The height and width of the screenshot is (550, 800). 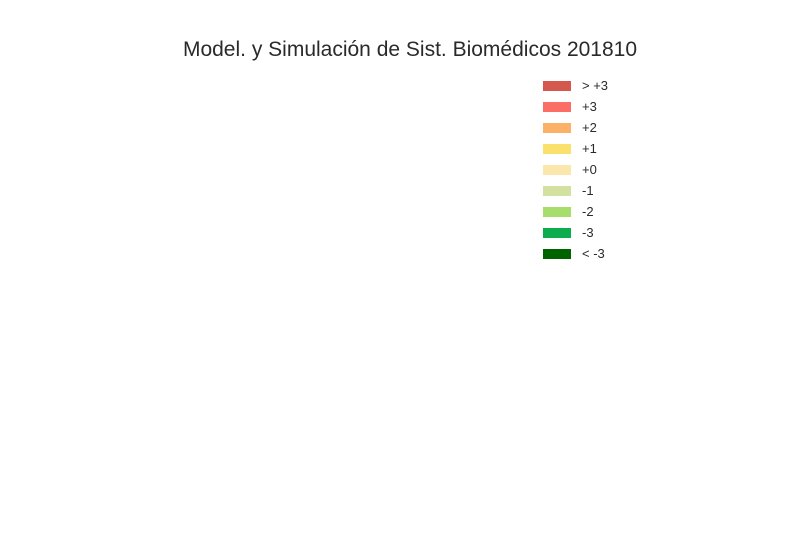 What do you see at coordinates (588, 232) in the screenshot?
I see `legend-label: -3` at bounding box center [588, 232].